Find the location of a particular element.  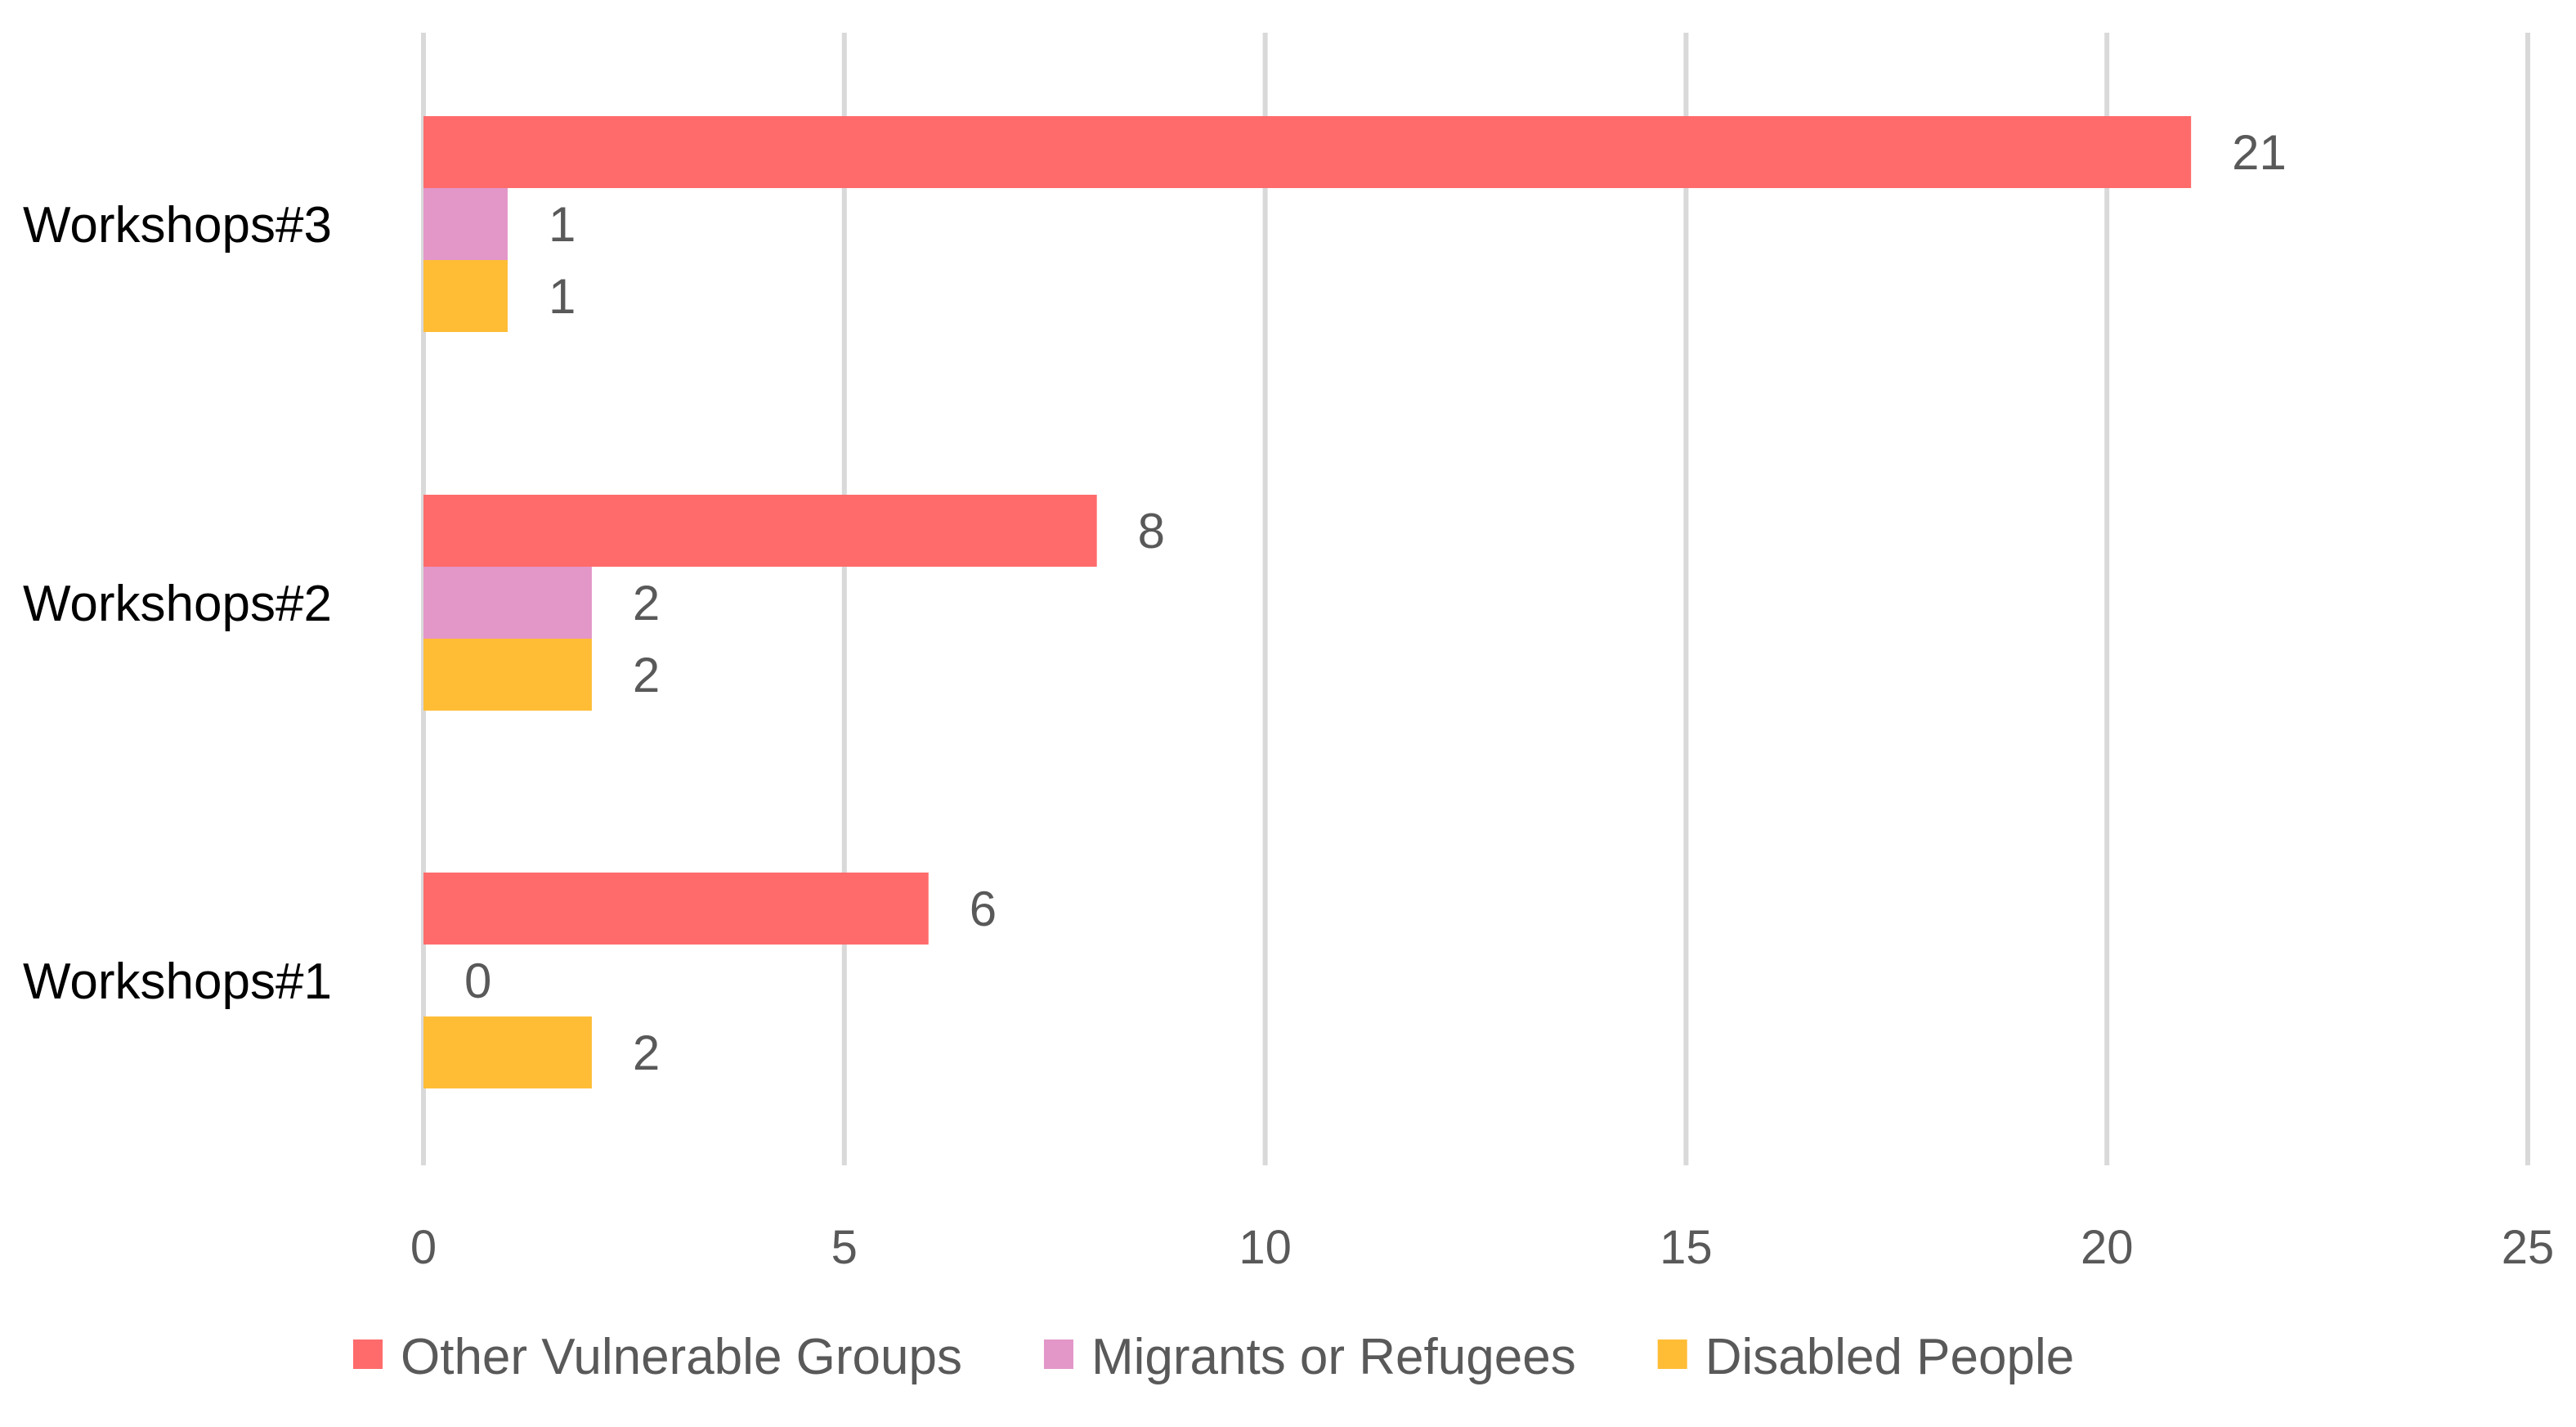

bar-Workshops#2-other-vulnerable-groups is located at coordinates (760, 531).